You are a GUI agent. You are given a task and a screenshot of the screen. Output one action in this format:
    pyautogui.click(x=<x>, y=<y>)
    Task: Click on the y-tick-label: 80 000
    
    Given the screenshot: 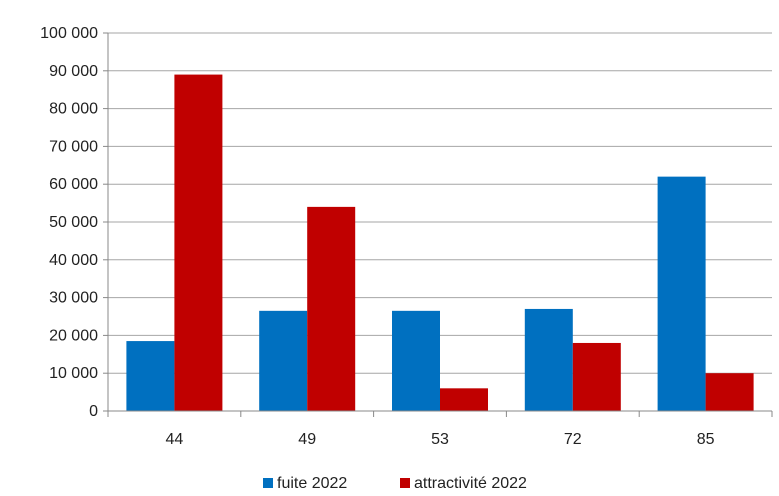 What is the action you would take?
    pyautogui.click(x=73, y=109)
    